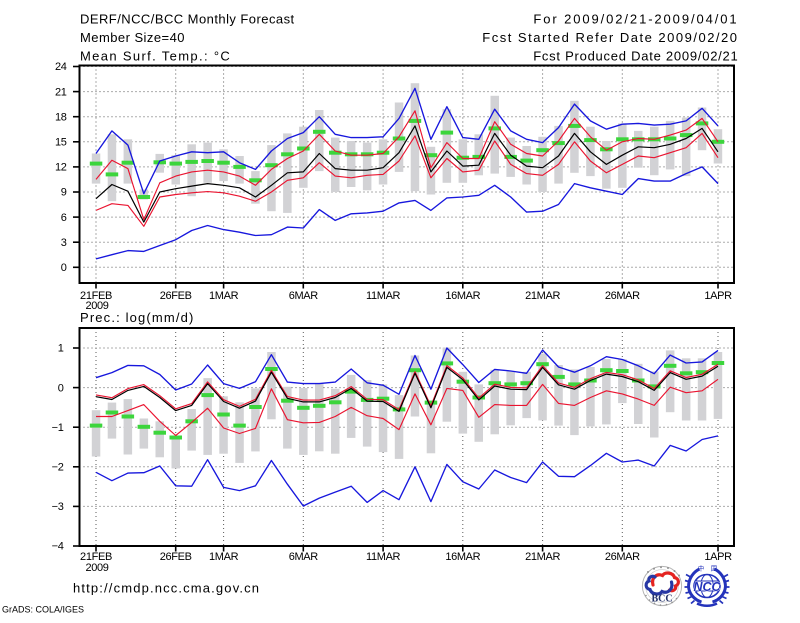 The image size is (800, 623). I want to click on svg-text: For 2009/02/21-2009/04/01, so click(635, 19).